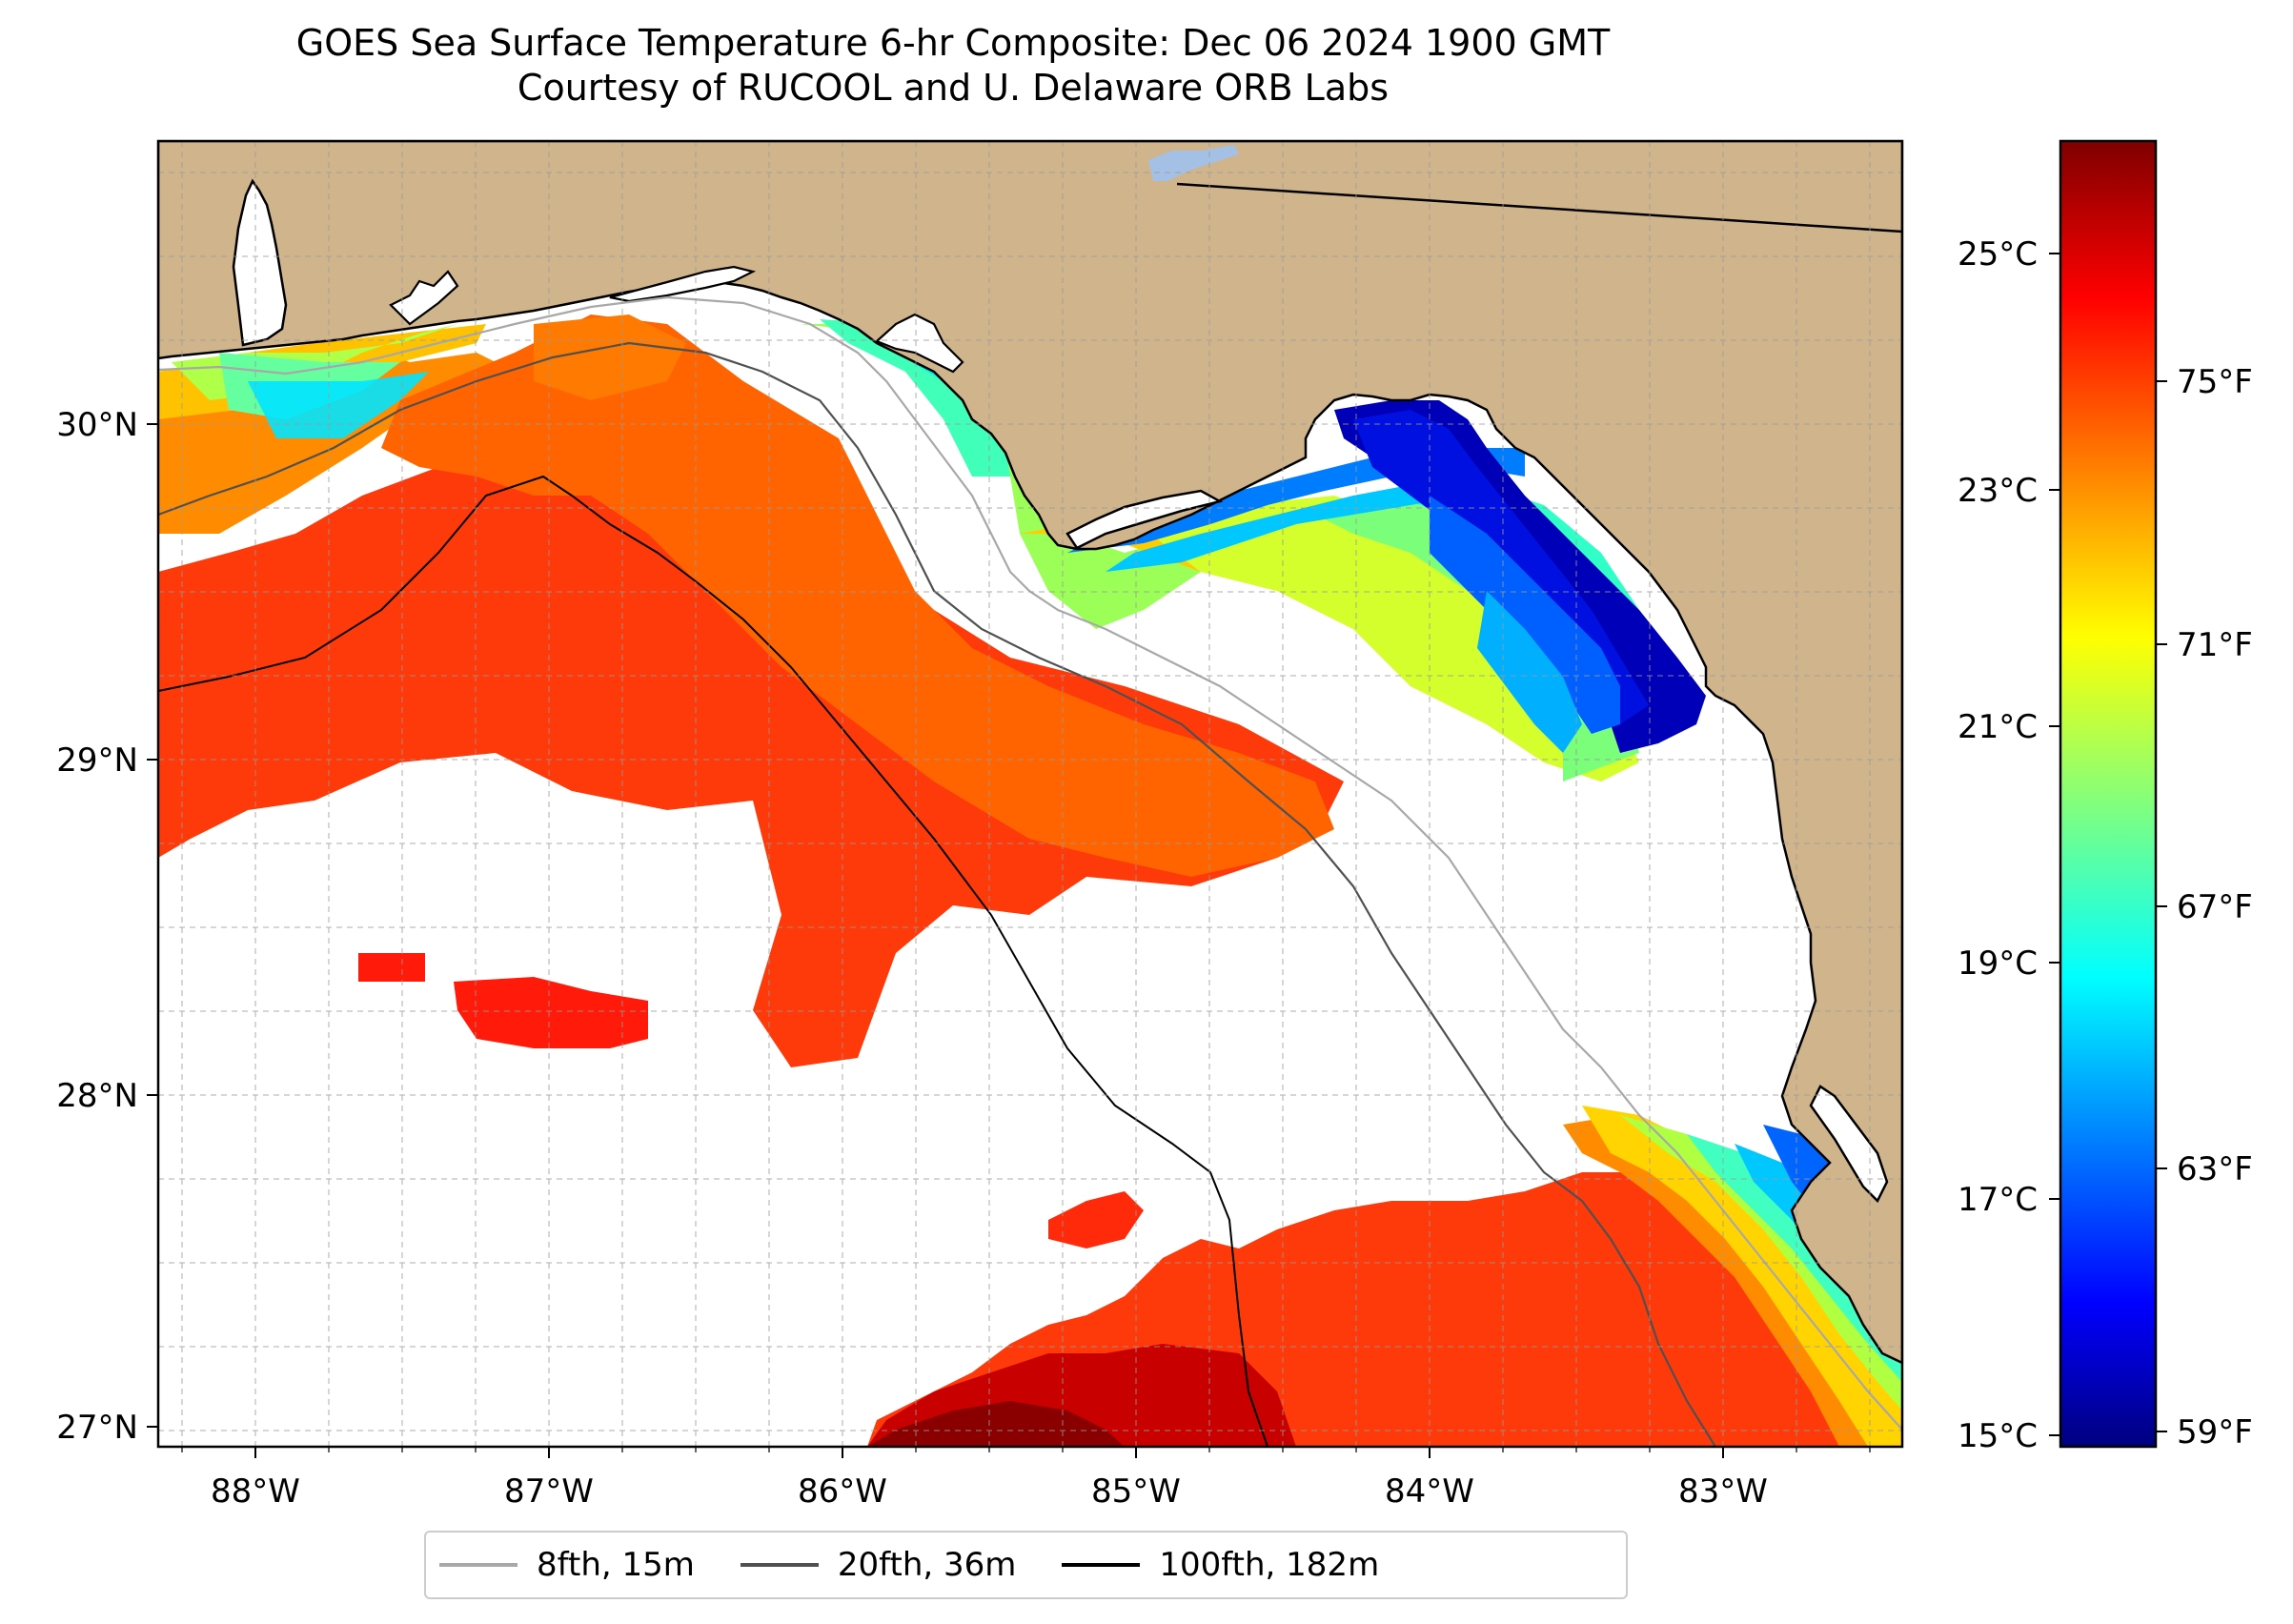 The height and width of the screenshot is (1624, 2293). I want to click on lon-tick-87: 87°W, so click(549, 1491).